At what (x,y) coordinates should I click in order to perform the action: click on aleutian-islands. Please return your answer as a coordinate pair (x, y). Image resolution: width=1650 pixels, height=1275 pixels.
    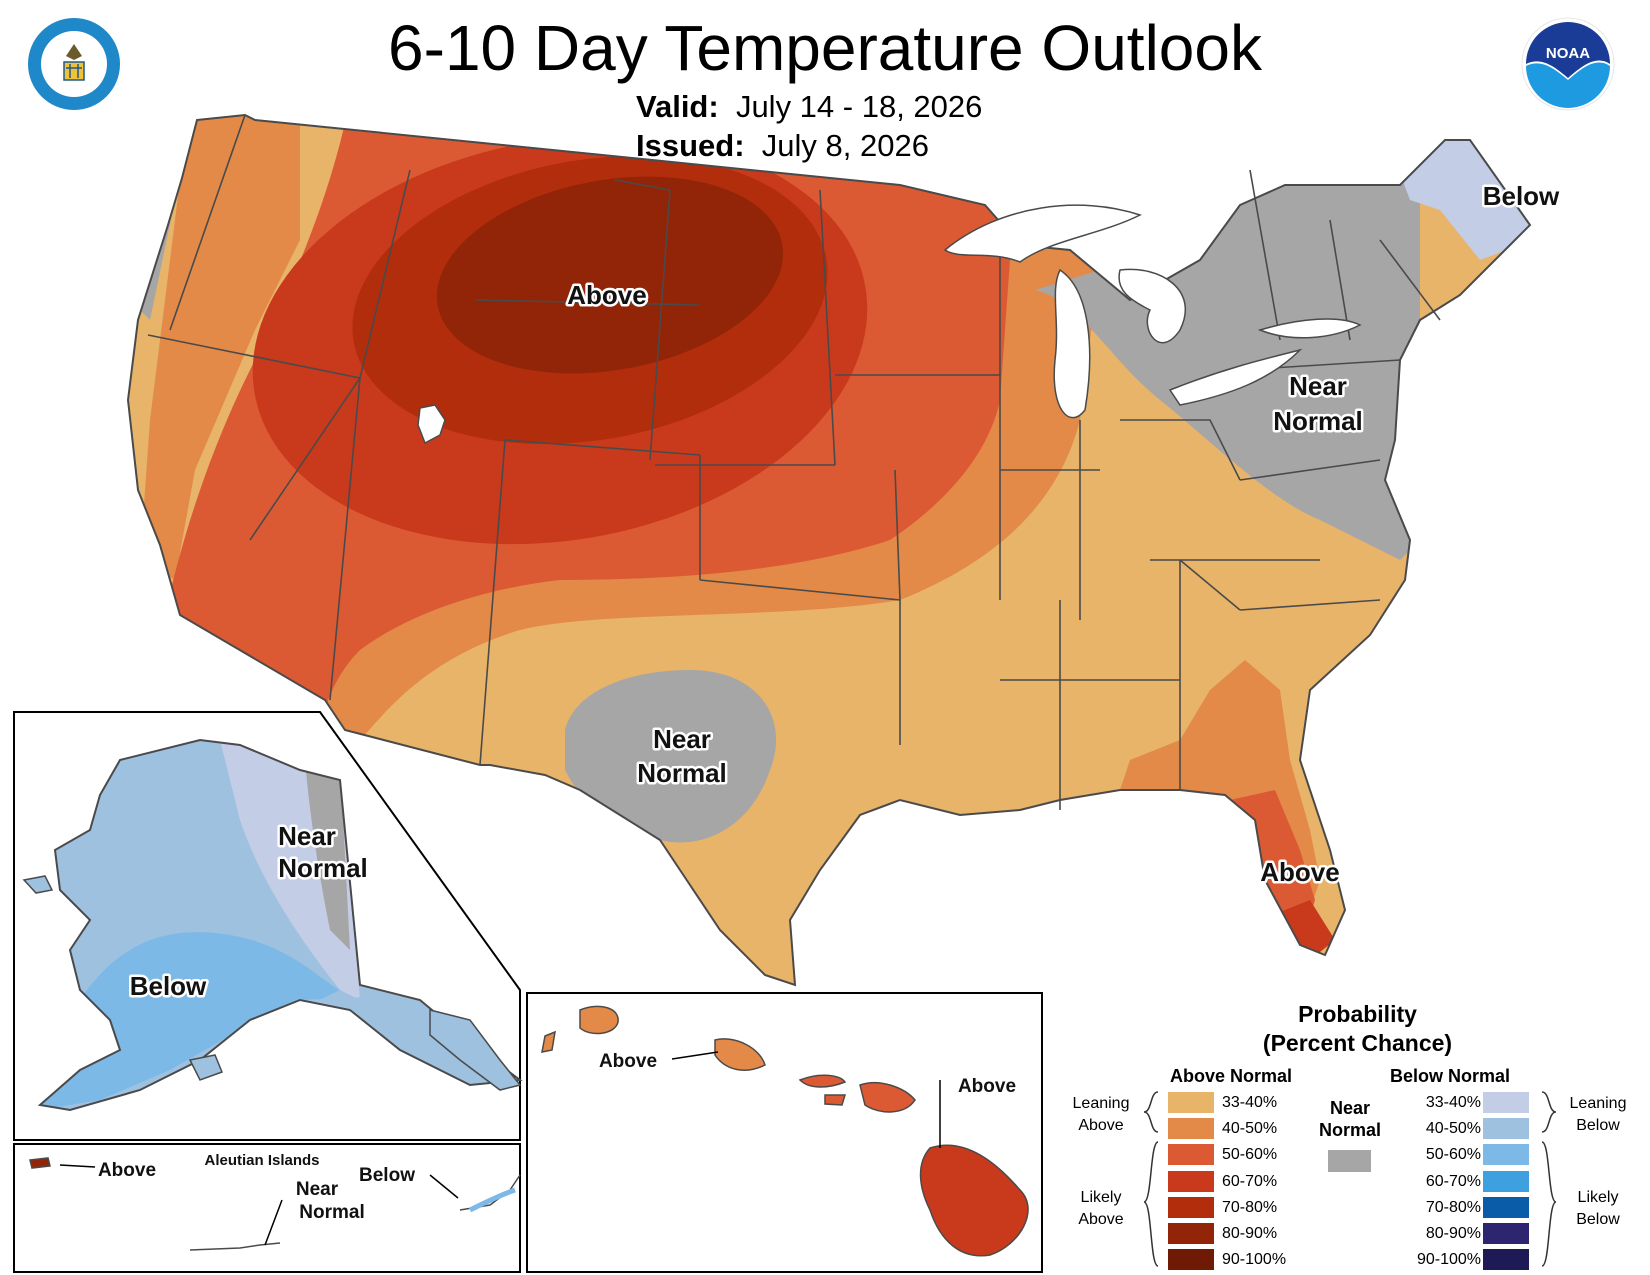
    Looking at the image, I should click on (275, 1204).